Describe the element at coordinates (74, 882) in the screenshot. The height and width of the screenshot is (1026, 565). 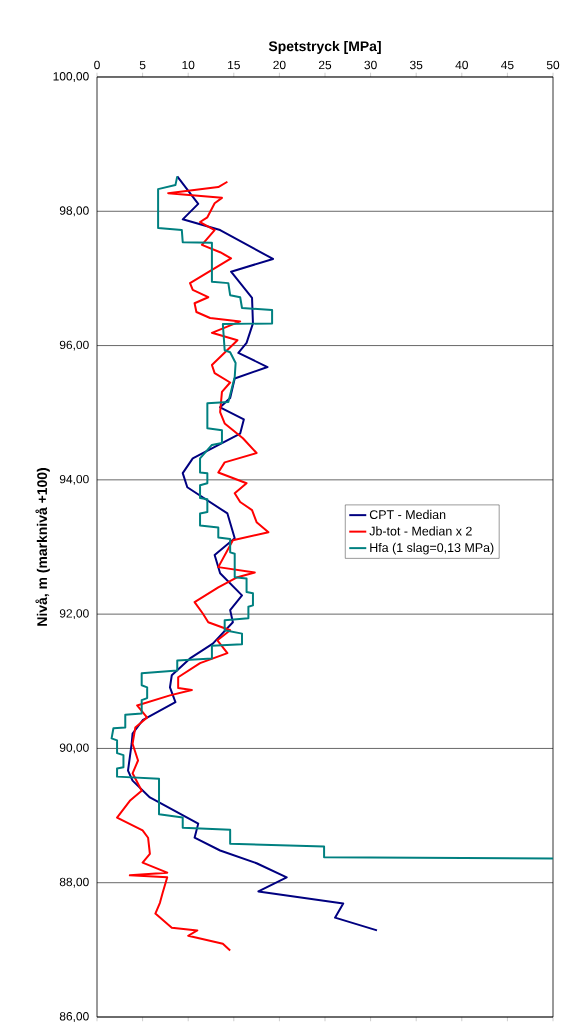
I see `y-tick-label: 88,00` at that location.